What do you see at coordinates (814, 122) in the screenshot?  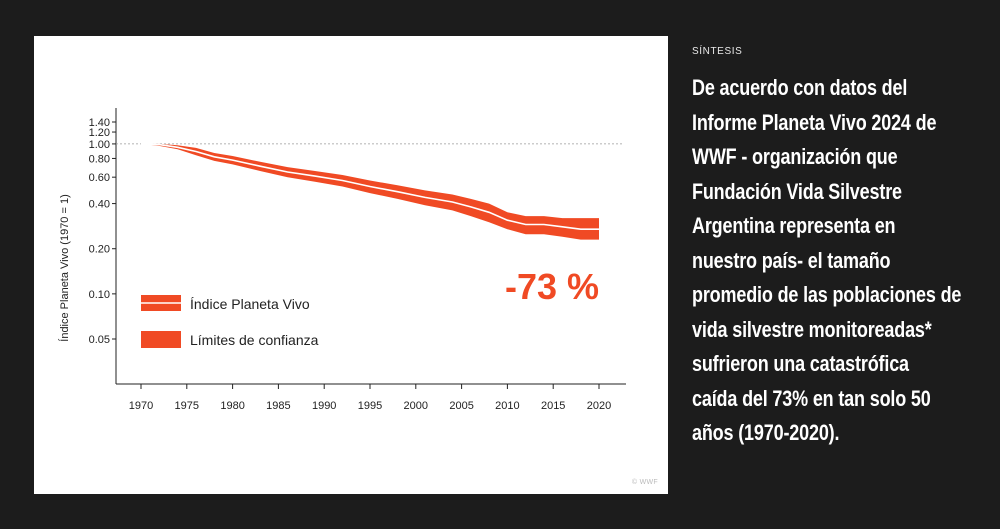 I see `synthesis-line: Informe Planeta Vivo 2024 de` at bounding box center [814, 122].